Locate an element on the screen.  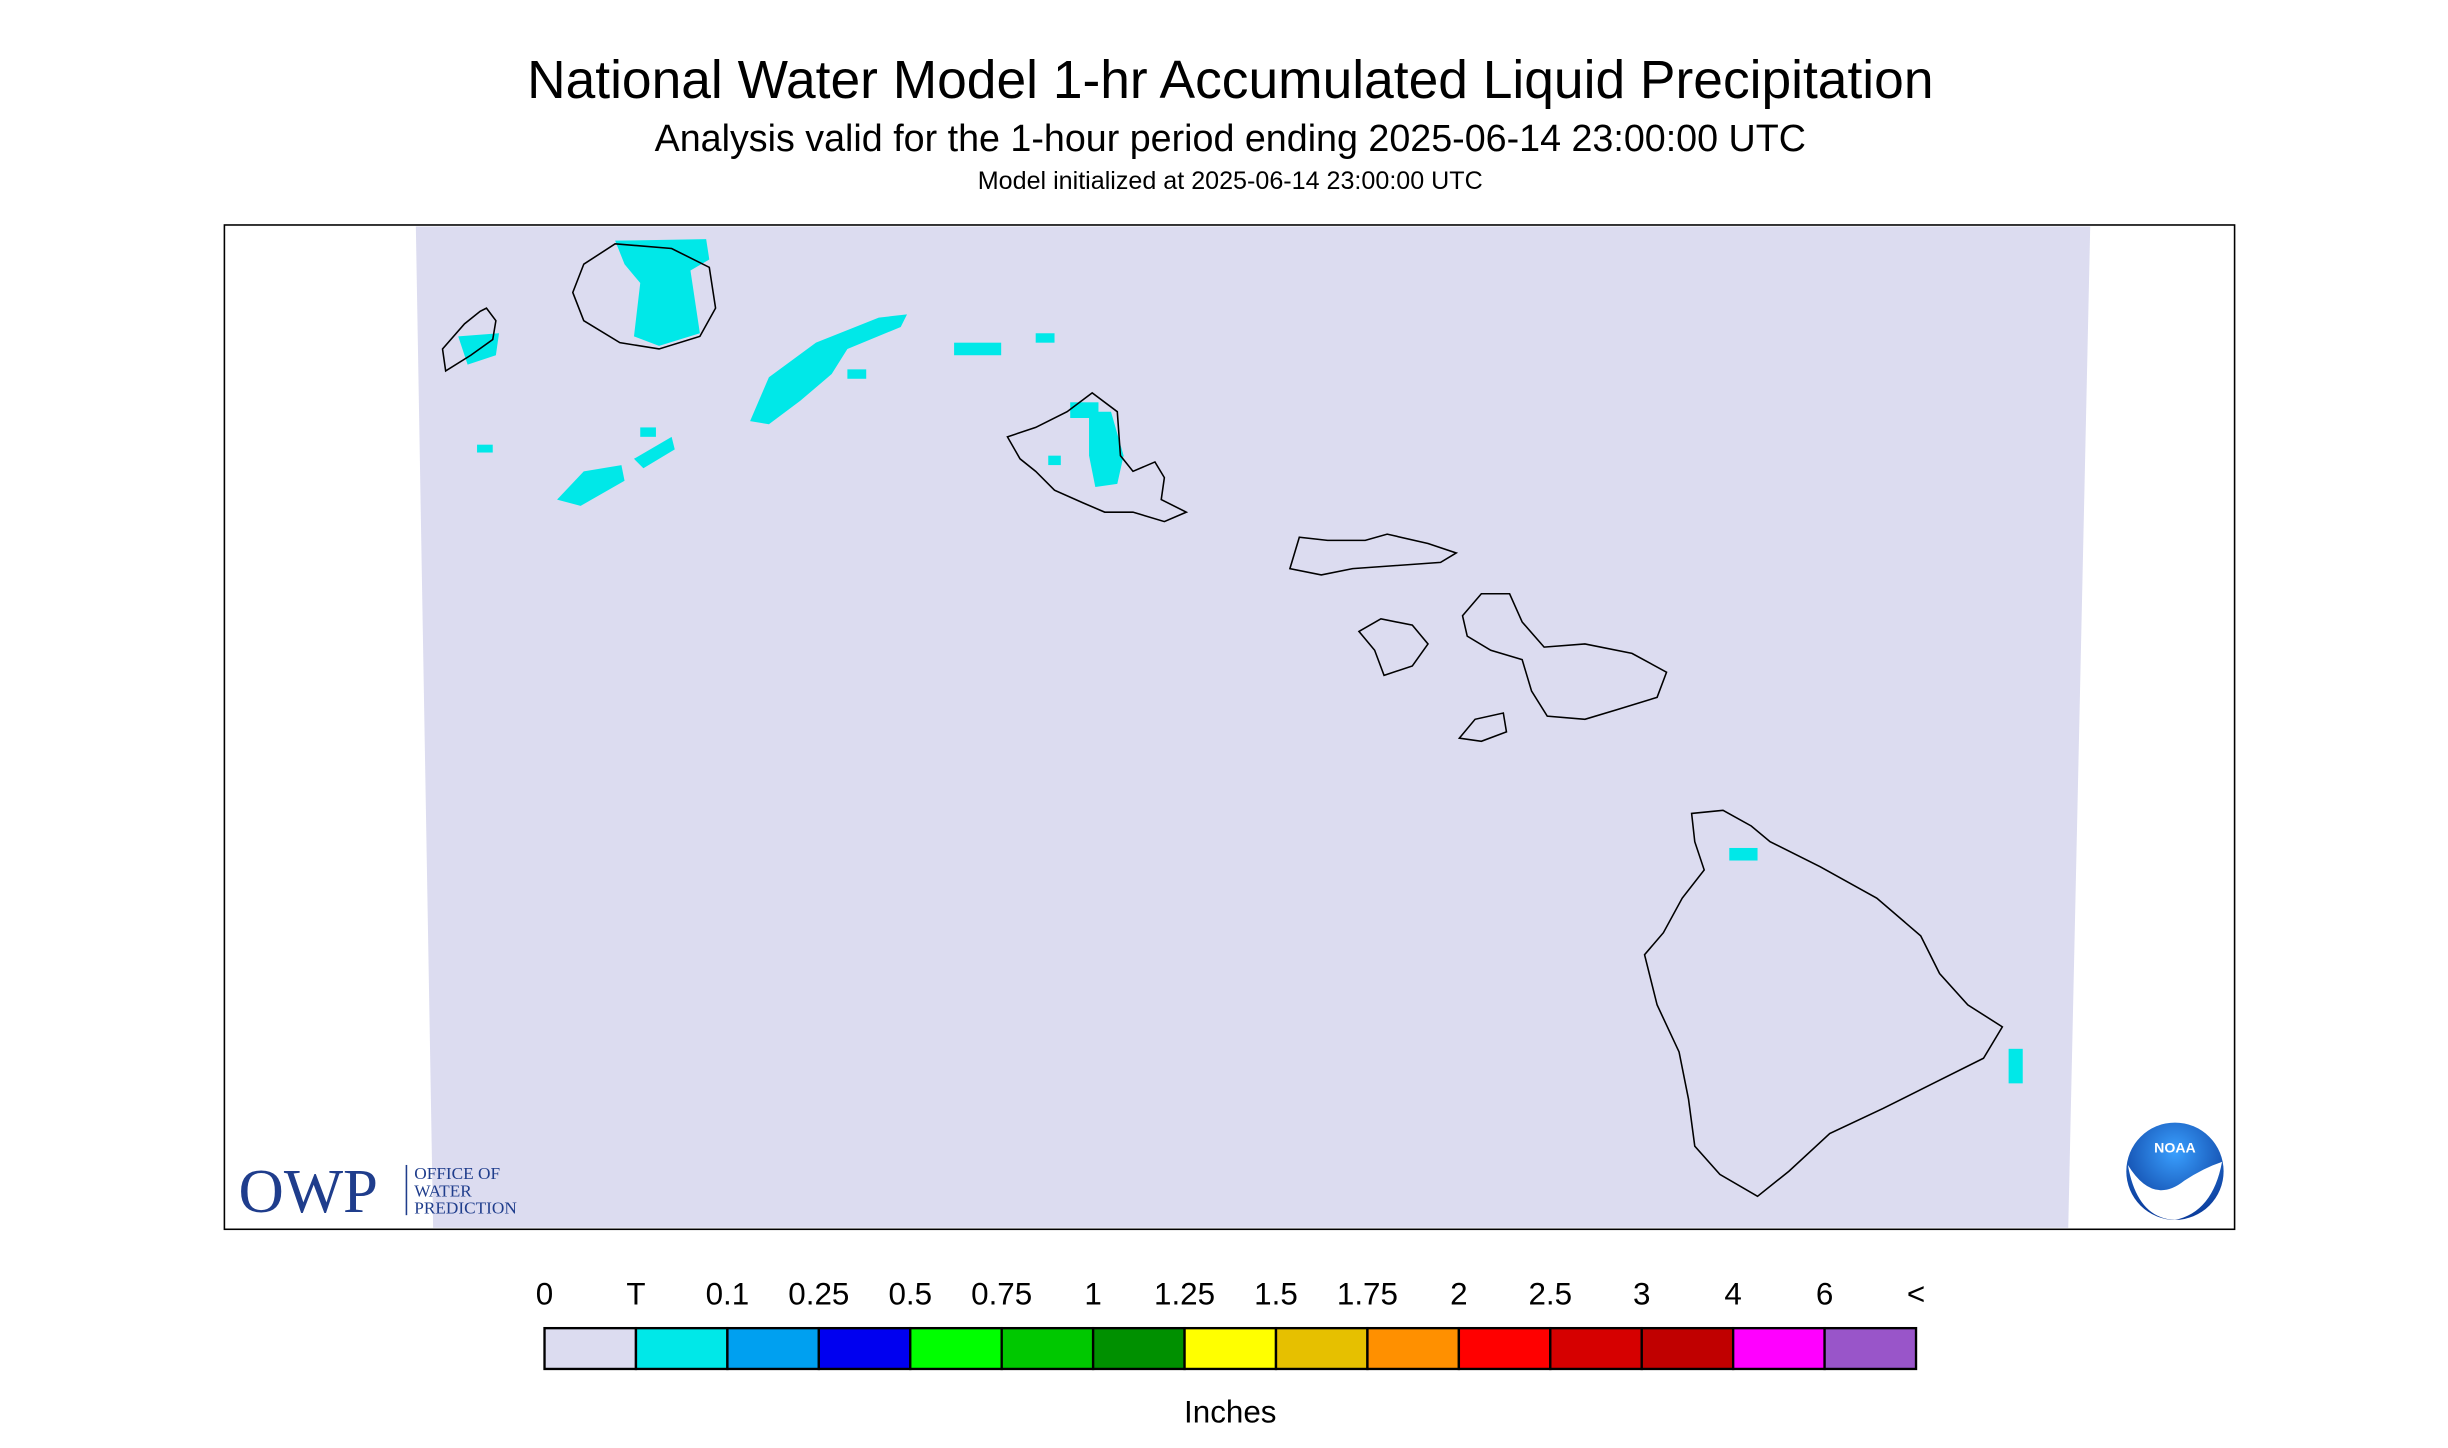
owp-line: PREDICTION is located at coordinates (465, 1208).